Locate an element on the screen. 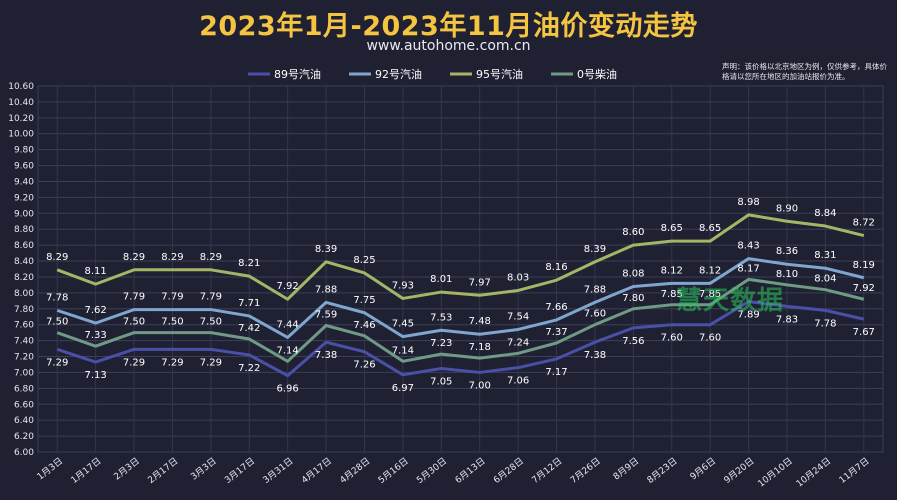 The image size is (897, 500). data-label: 8.36 is located at coordinates (787, 251).